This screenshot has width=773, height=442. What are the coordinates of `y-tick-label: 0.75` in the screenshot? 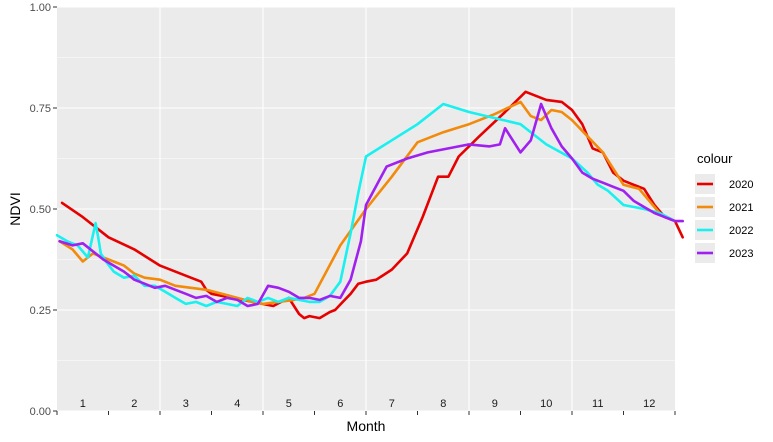 It's located at (40, 109).